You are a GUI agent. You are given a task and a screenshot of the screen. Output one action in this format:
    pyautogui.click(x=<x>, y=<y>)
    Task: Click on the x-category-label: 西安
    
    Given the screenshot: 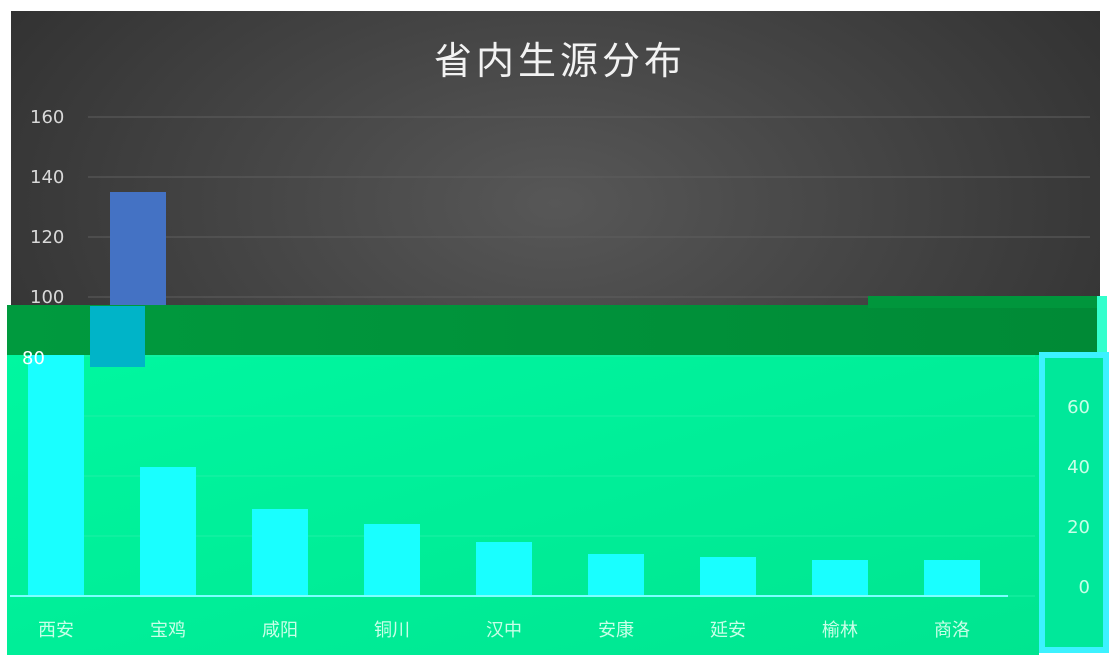 What is the action you would take?
    pyautogui.click(x=56, y=630)
    